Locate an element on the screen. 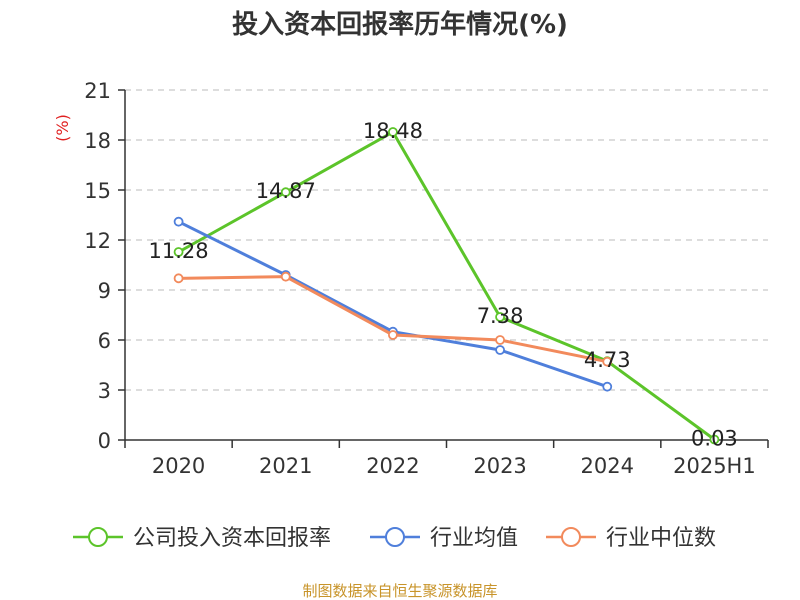 The image size is (800, 600). data-label: 4.73 is located at coordinates (607, 360).